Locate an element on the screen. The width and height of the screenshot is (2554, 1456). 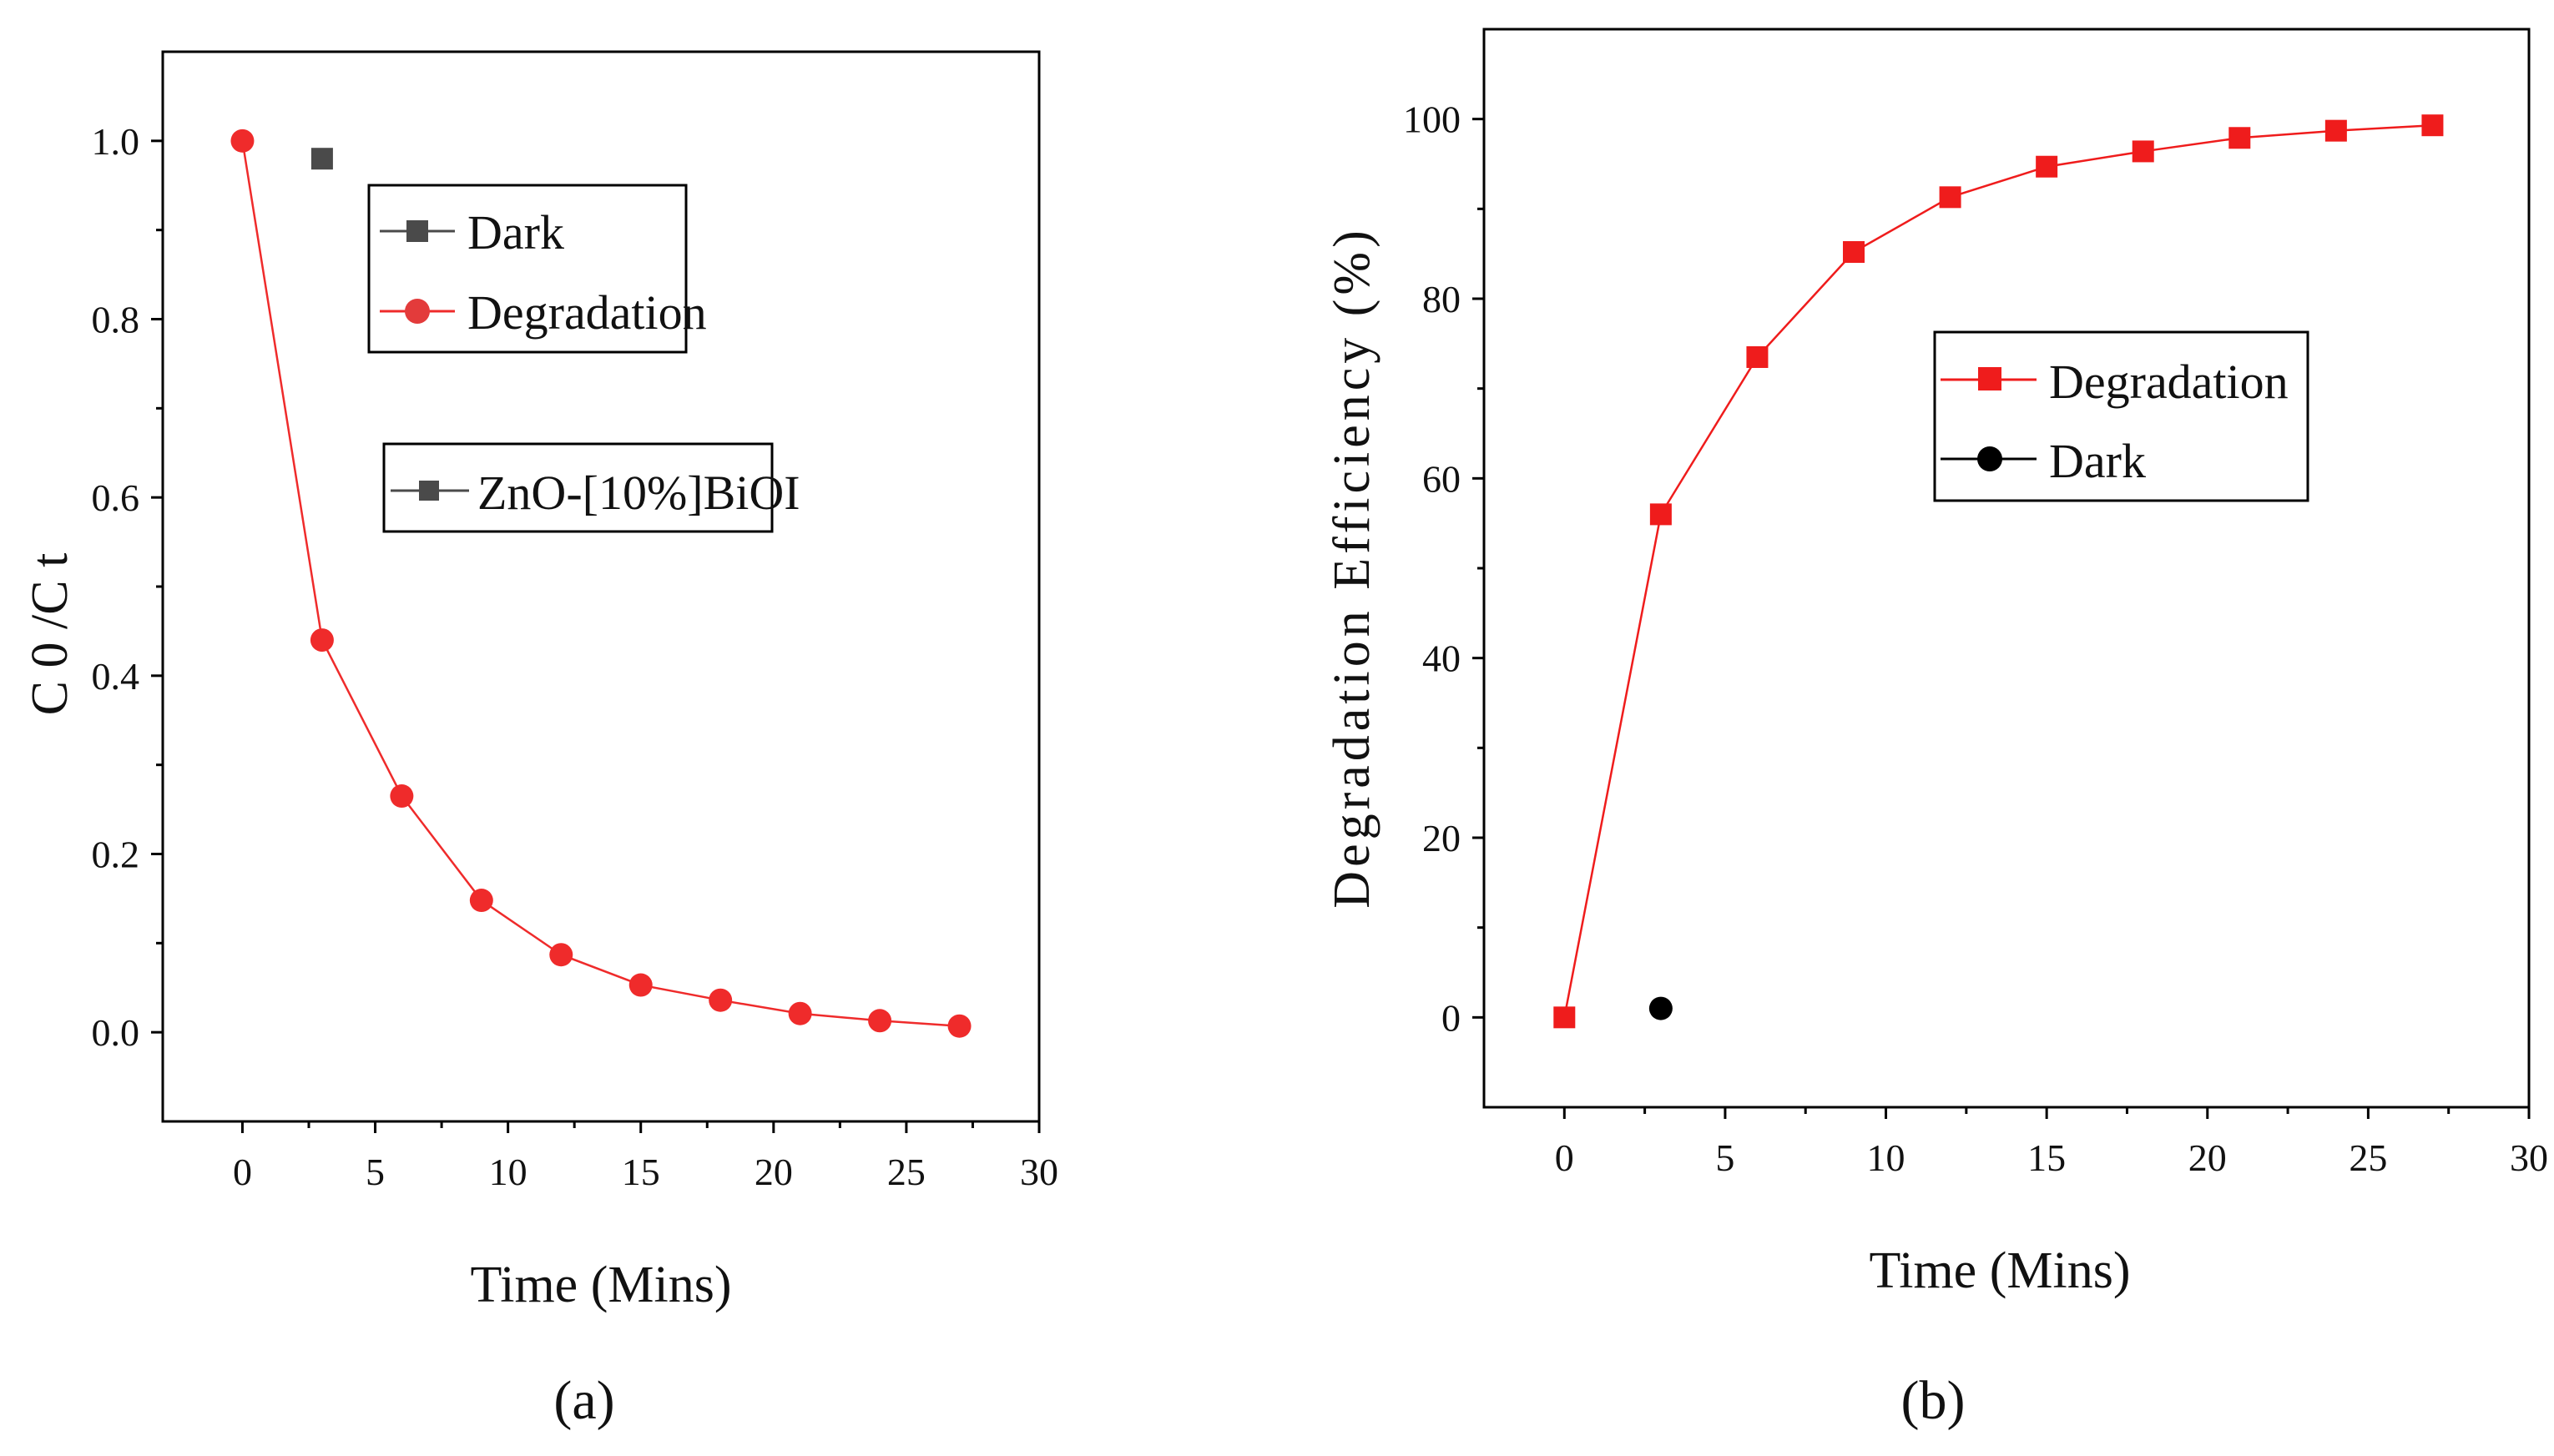
legend-a-sample-marker is located at coordinates (429, 491).